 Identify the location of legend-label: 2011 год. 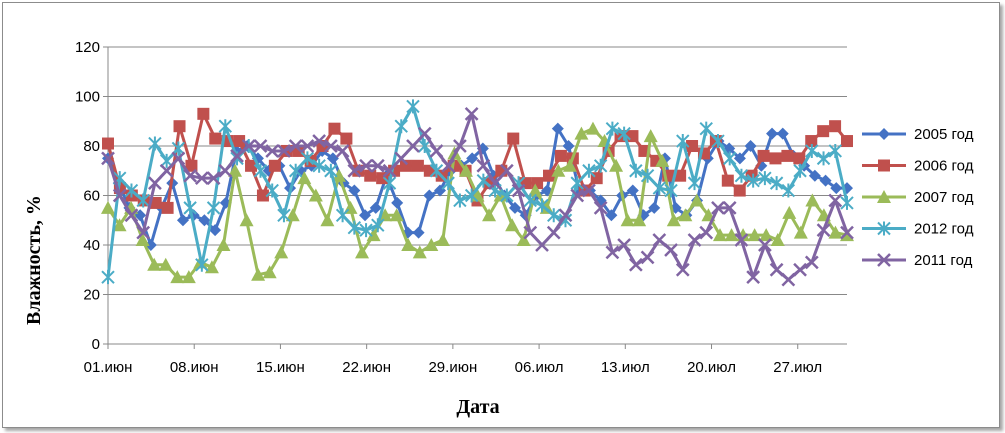
(943, 260).